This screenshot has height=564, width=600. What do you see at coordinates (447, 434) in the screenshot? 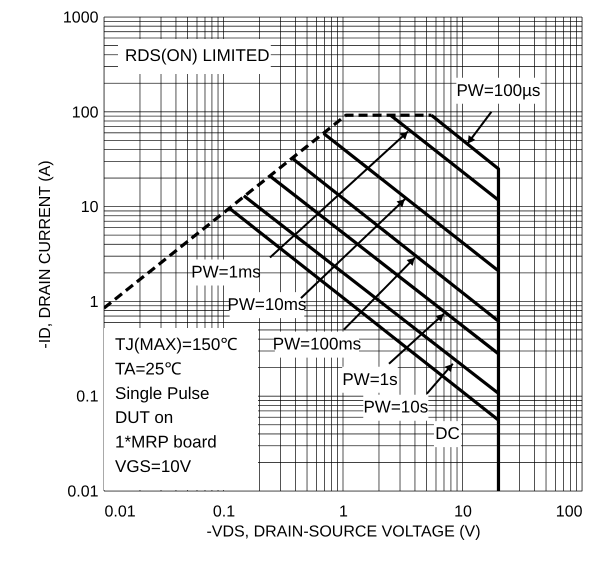
I see `annotation: DC` at bounding box center [447, 434].